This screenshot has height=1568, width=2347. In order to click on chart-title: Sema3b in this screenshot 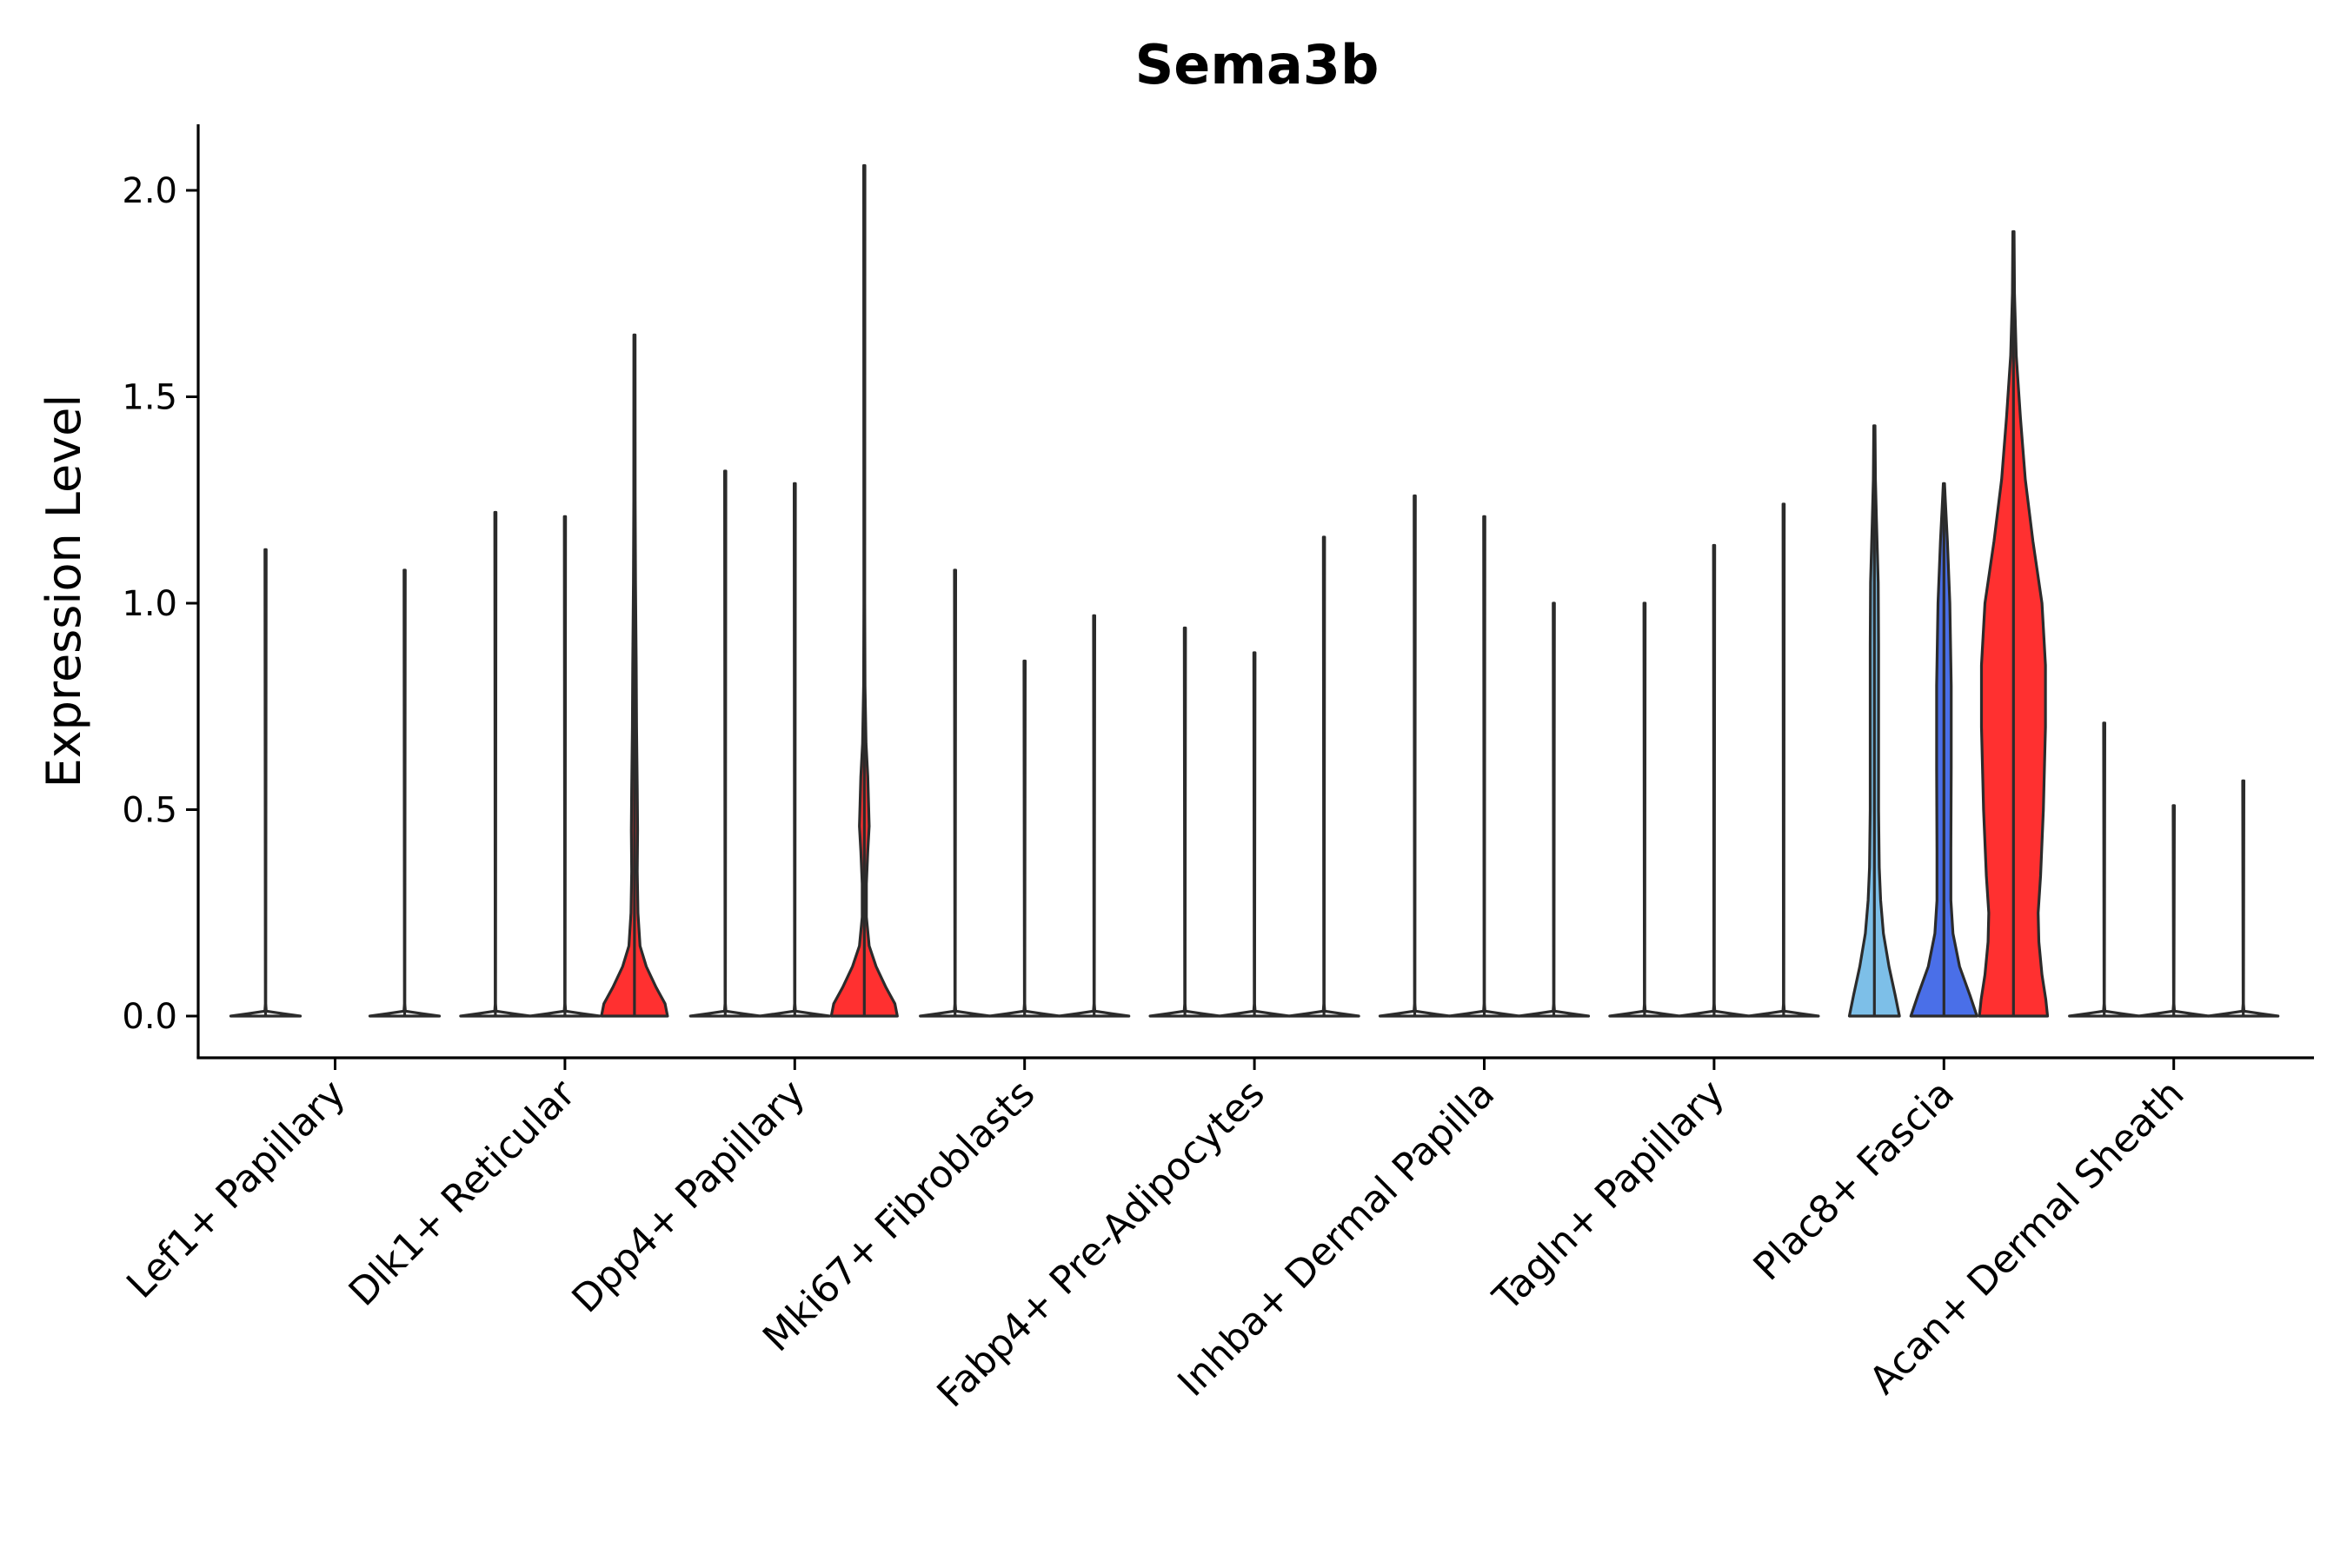, I will do `click(1257, 64)`.